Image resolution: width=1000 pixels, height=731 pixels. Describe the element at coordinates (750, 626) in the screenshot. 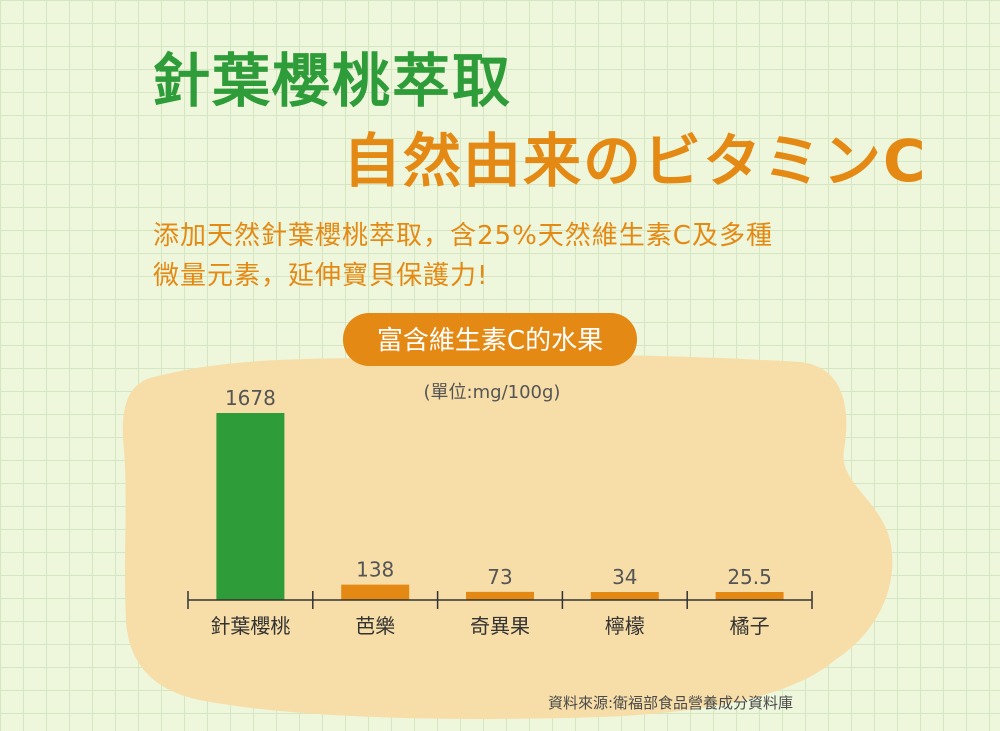

I see `category-label-5: 橘子` at that location.